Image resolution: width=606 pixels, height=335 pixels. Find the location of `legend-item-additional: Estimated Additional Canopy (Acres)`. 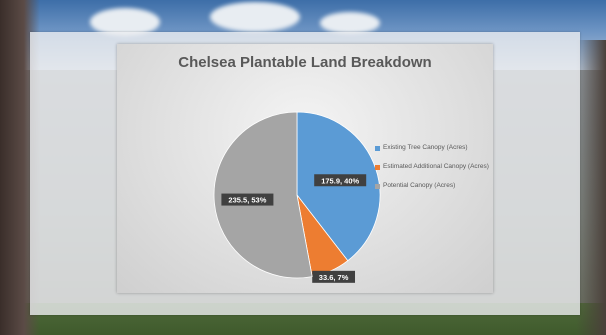

legend-item-additional: Estimated Additional Canopy (Acres) is located at coordinates (432, 167).